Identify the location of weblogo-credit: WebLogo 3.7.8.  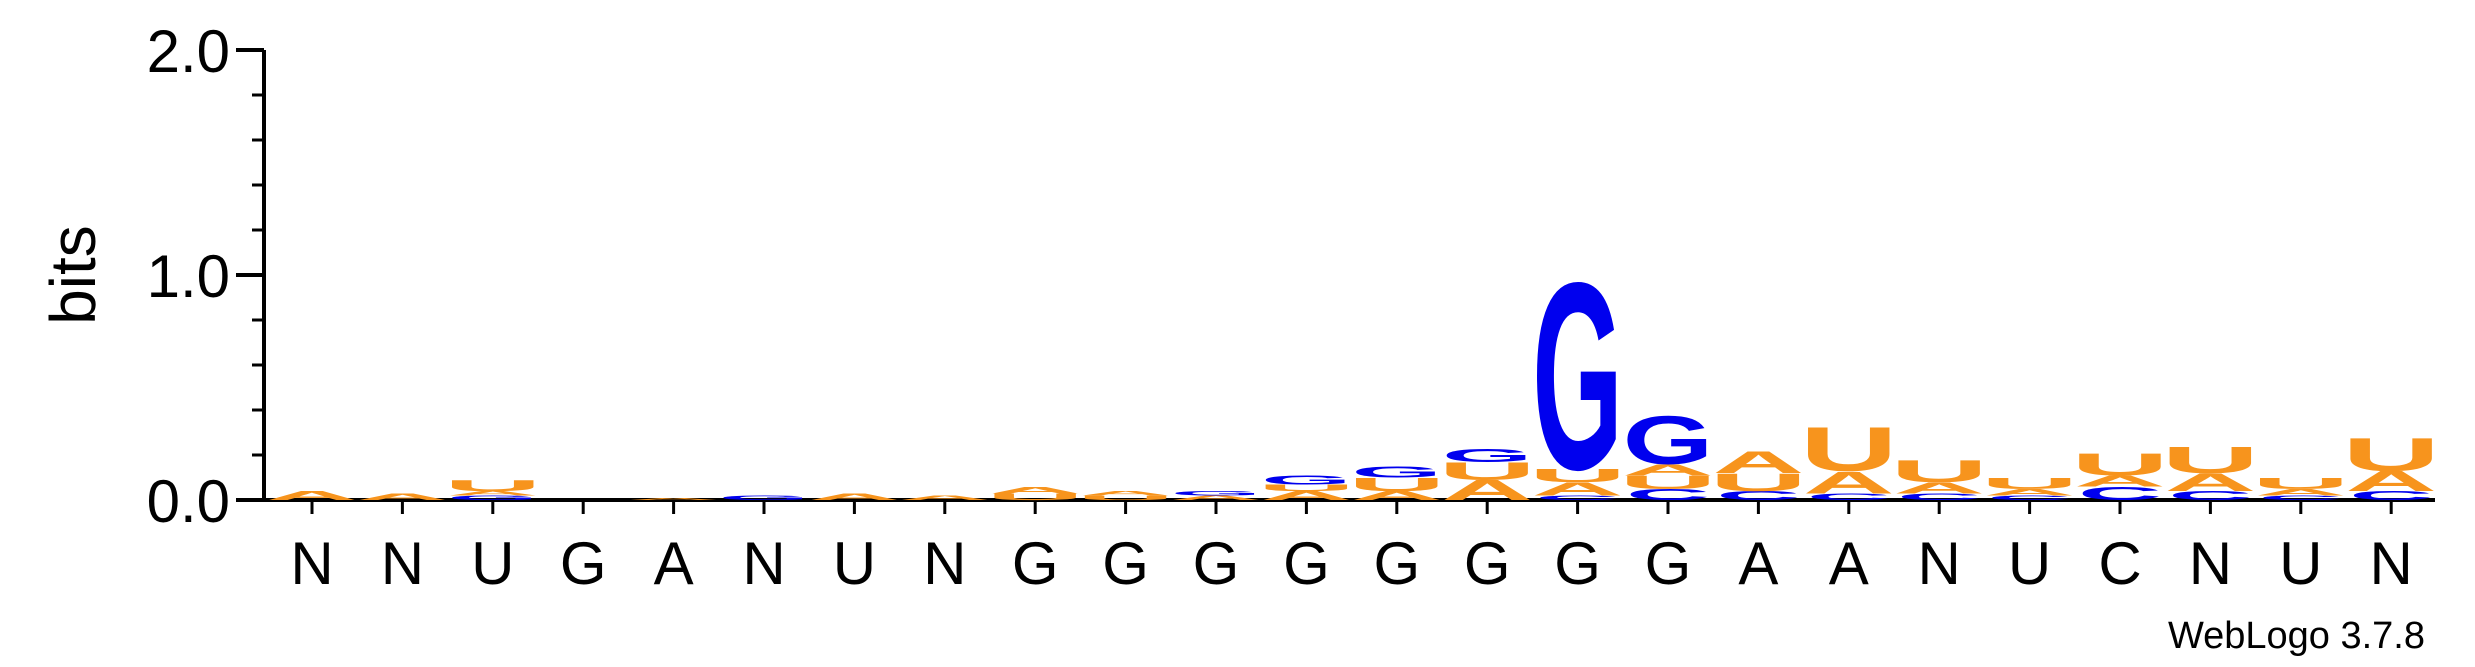
(2296, 636).